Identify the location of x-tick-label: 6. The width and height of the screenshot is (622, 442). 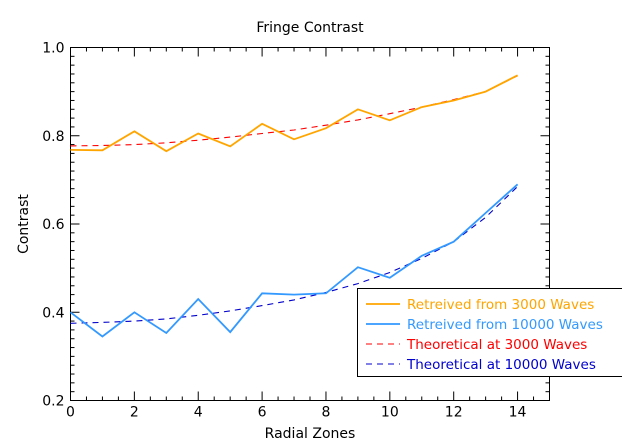
(262, 413).